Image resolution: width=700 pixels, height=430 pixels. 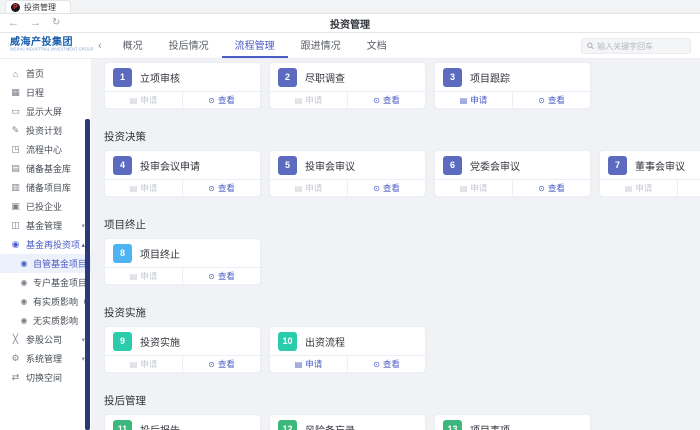 What do you see at coordinates (182, 261) in the screenshot?
I see `process-card: 8 项目终止 ▤ 申请 ⊙ 查看` at bounding box center [182, 261].